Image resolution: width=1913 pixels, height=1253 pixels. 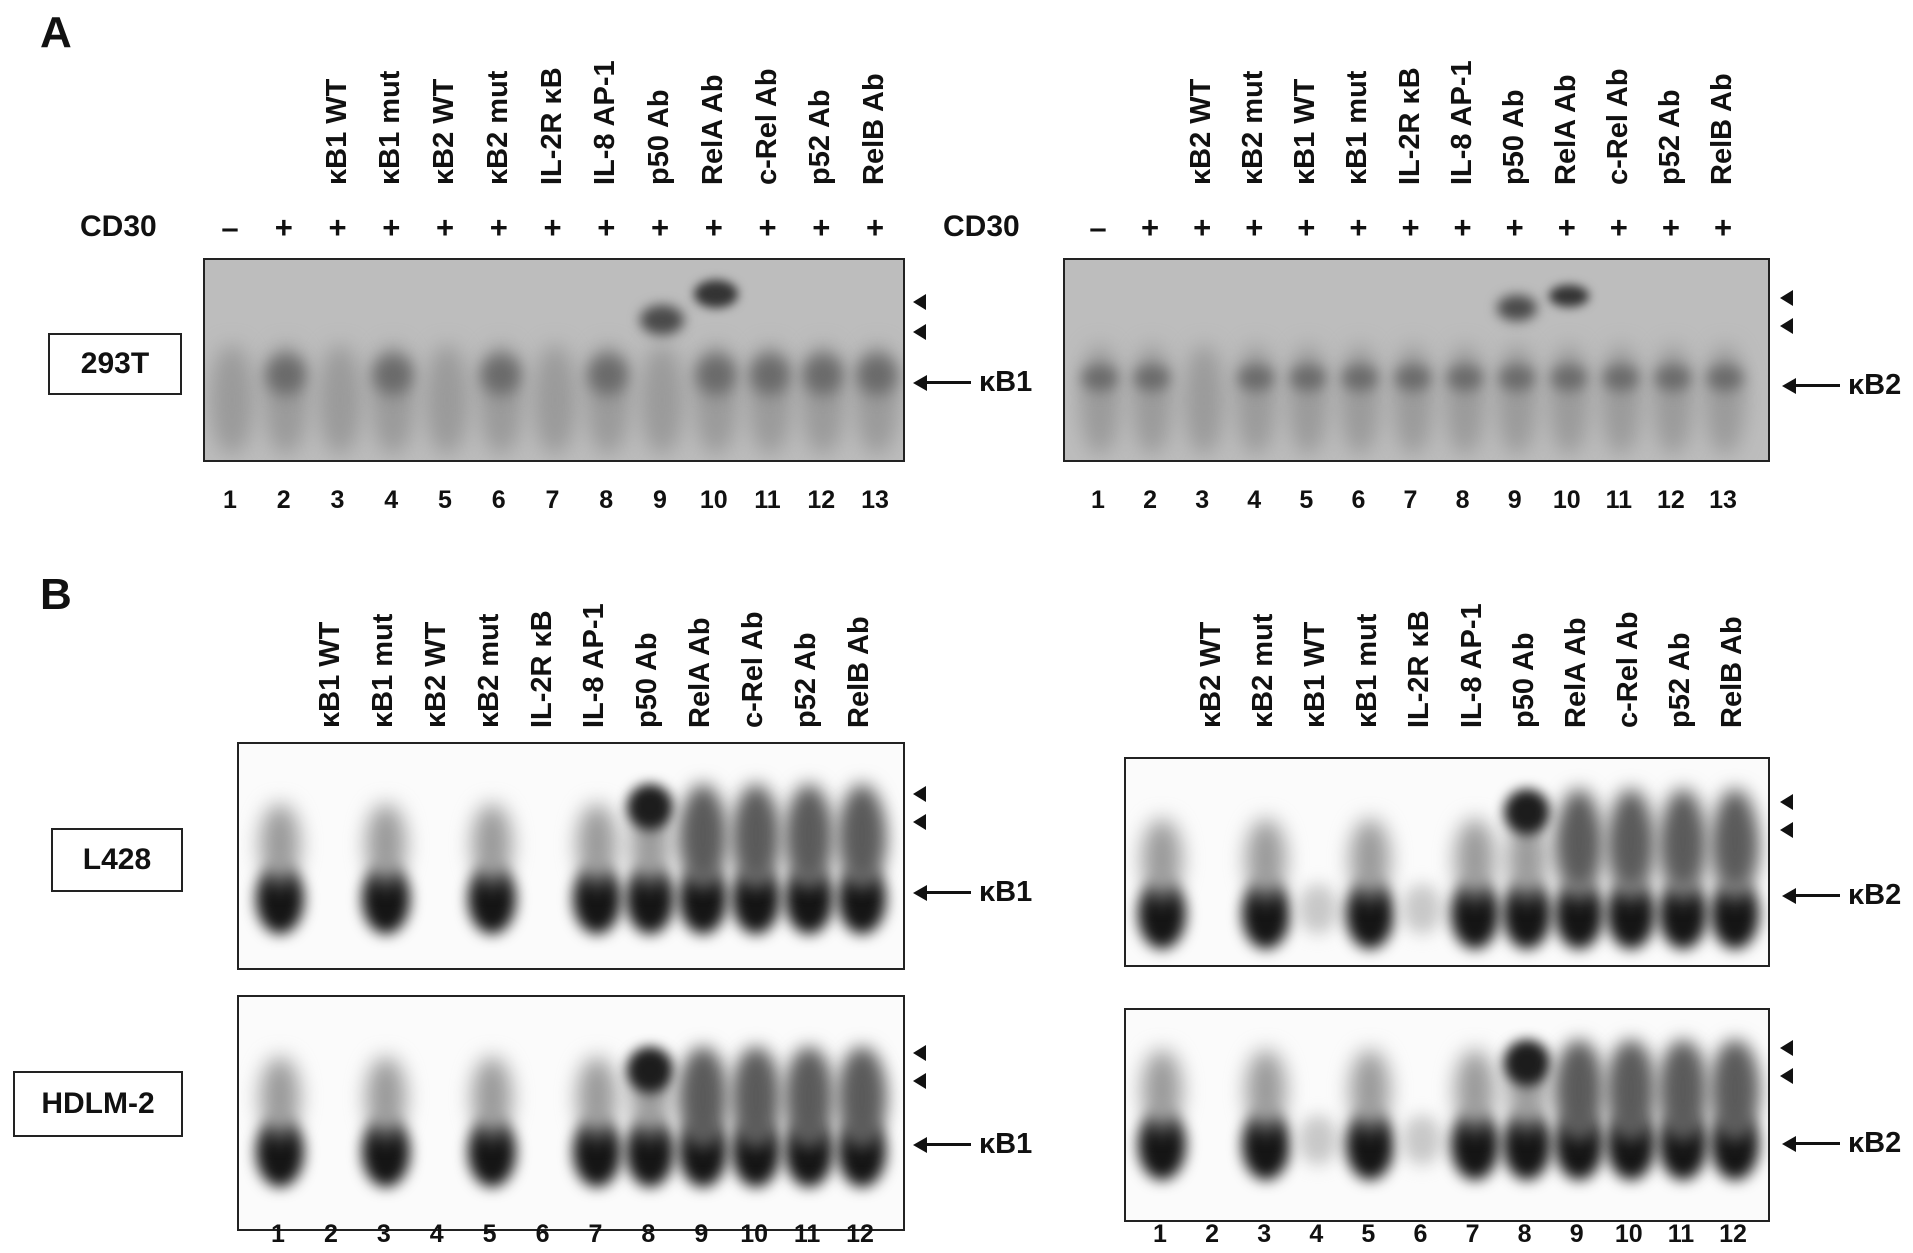 What do you see at coordinates (972, 1144) in the screenshot?
I see `band-marker-kb1-b2: κB1` at bounding box center [972, 1144].